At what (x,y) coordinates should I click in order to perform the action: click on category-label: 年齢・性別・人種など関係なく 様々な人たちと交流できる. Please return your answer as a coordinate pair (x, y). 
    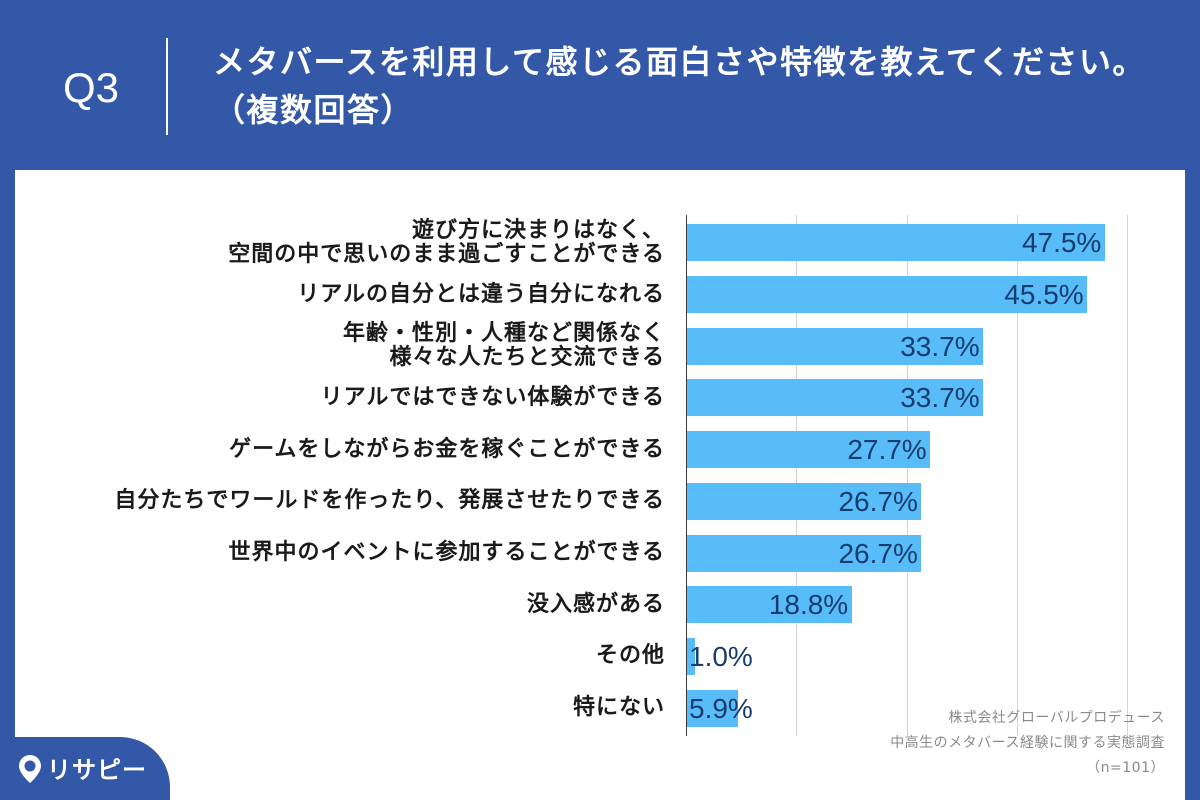
    Looking at the image, I should click on (503, 346).